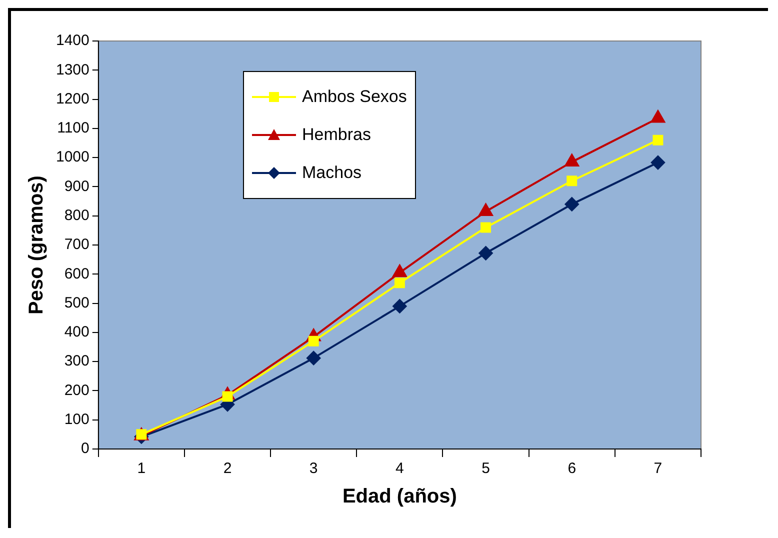 Image resolution: width=778 pixels, height=538 pixels. What do you see at coordinates (77, 419) in the screenshot?
I see `y-tick-label: 100` at bounding box center [77, 419].